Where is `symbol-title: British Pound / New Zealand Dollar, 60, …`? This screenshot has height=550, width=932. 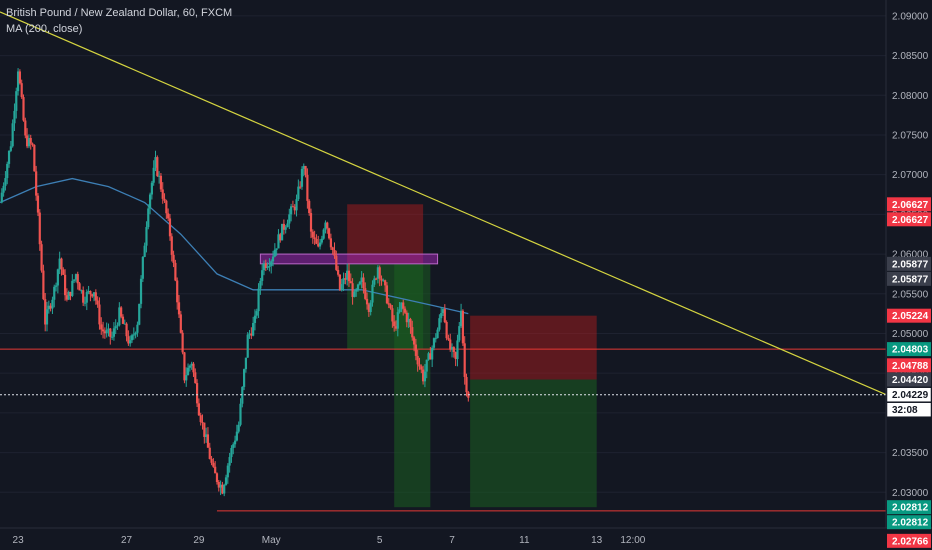 symbol-title: British Pound / New Zealand Dollar, 60, … is located at coordinates (119, 13).